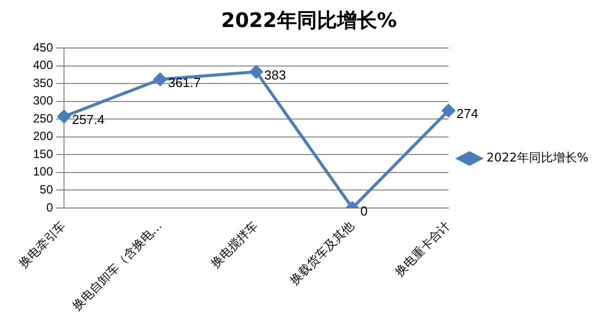 This screenshot has height=323, width=600. I want to click on data-label: 257.4, so click(88, 120).